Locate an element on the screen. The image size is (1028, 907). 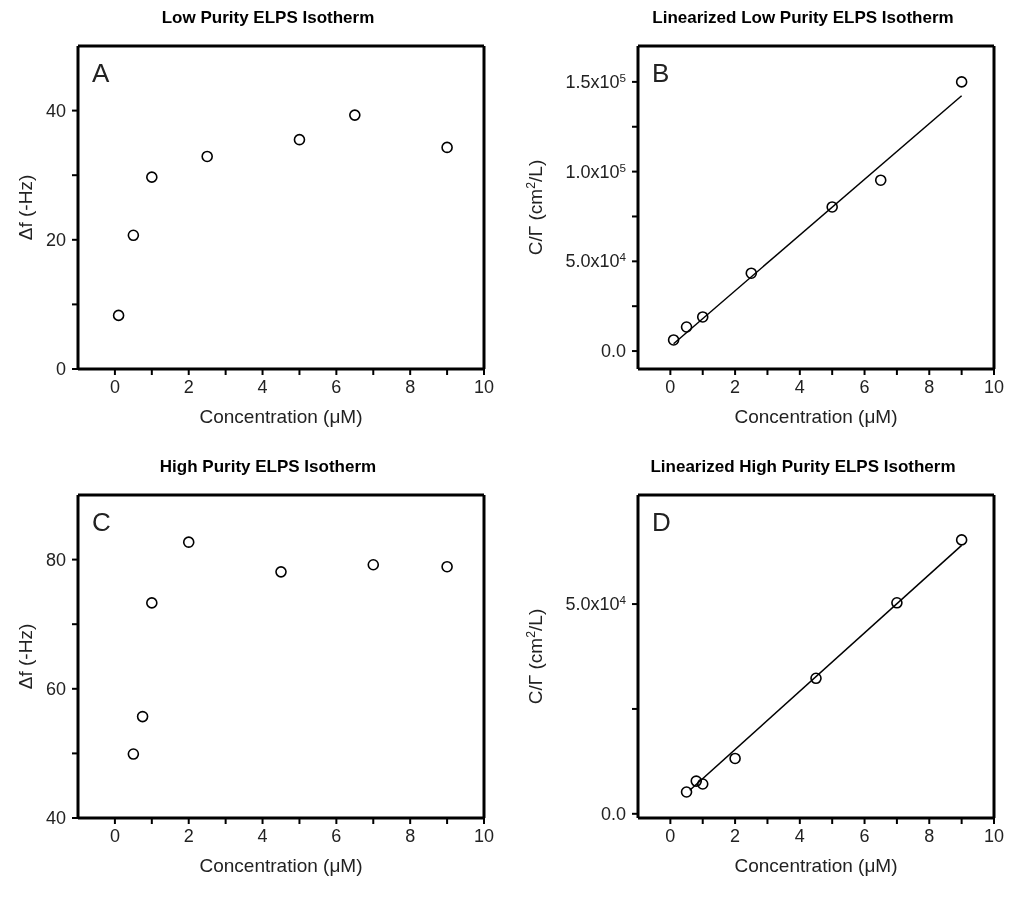
chart-title: Linearized Low Purity ELPS Isotherm is located at coordinates (803, 18).